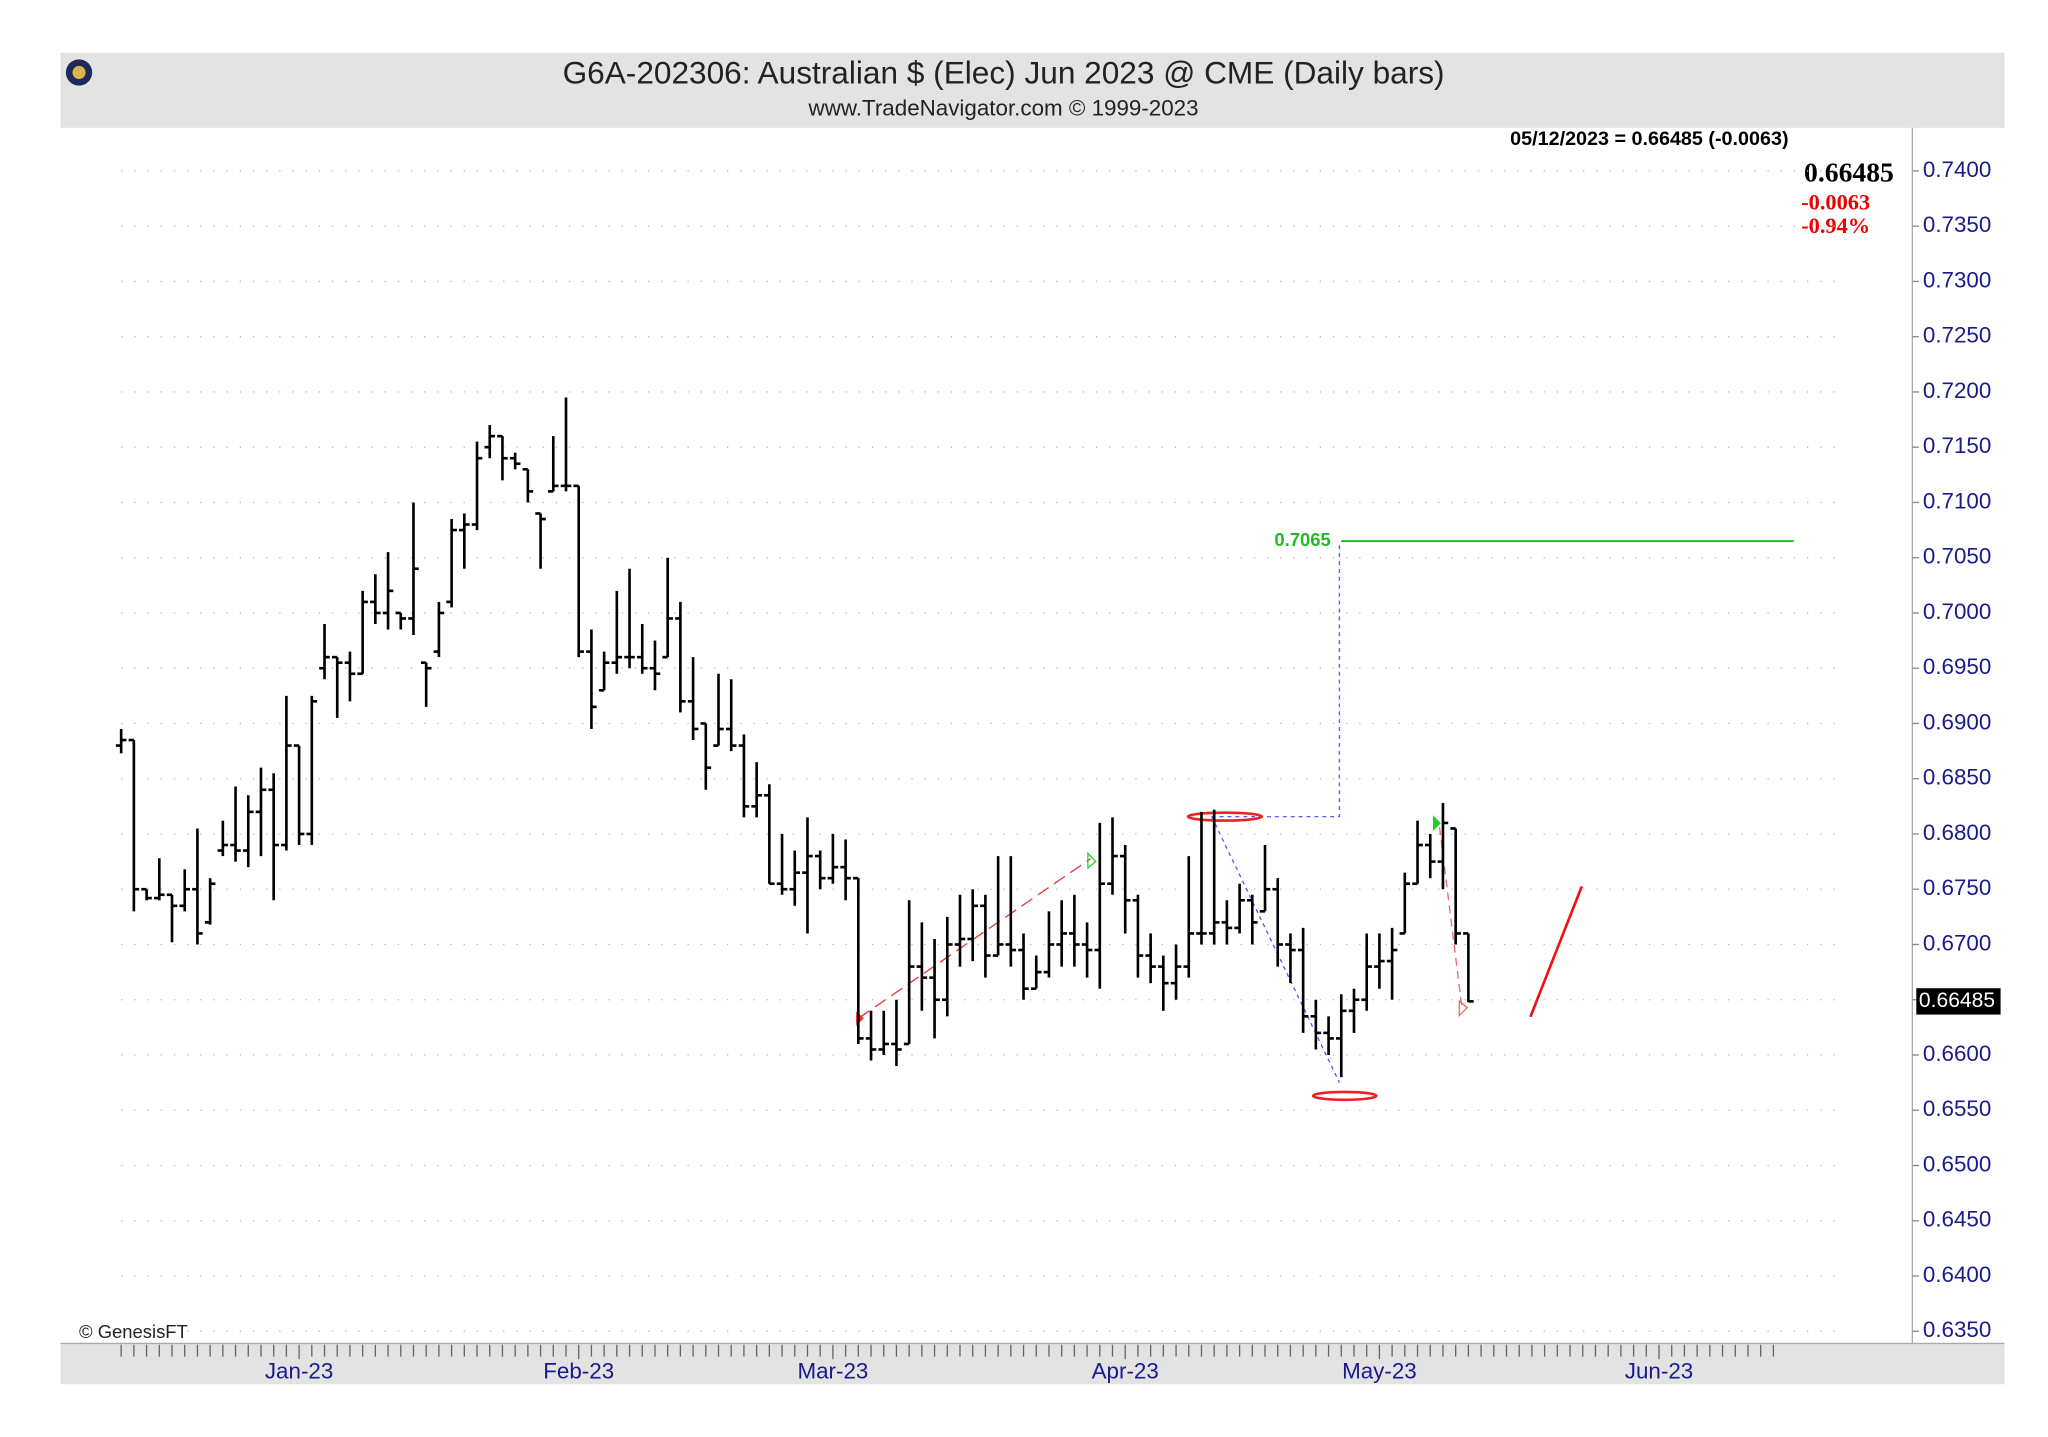  I want to click on y-tick-label: 0.6400, so click(1957, 1274).